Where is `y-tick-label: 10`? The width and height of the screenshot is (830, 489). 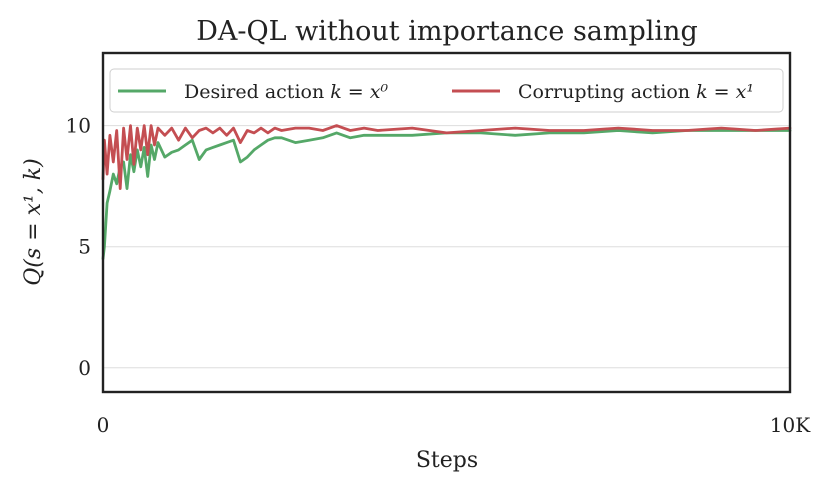 y-tick-label: 10 is located at coordinates (78, 126).